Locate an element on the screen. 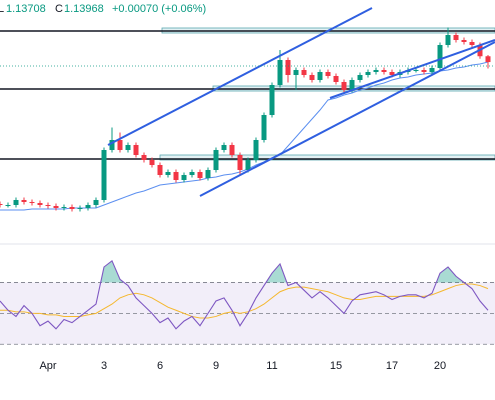  zone-box is located at coordinates (327, 157).